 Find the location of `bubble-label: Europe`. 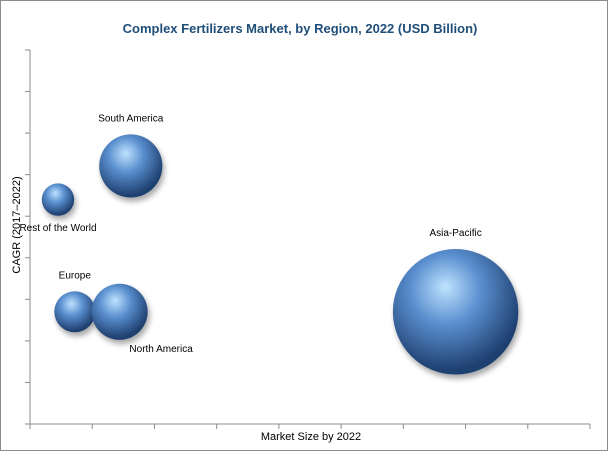

bubble-label: Europe is located at coordinates (75, 275).